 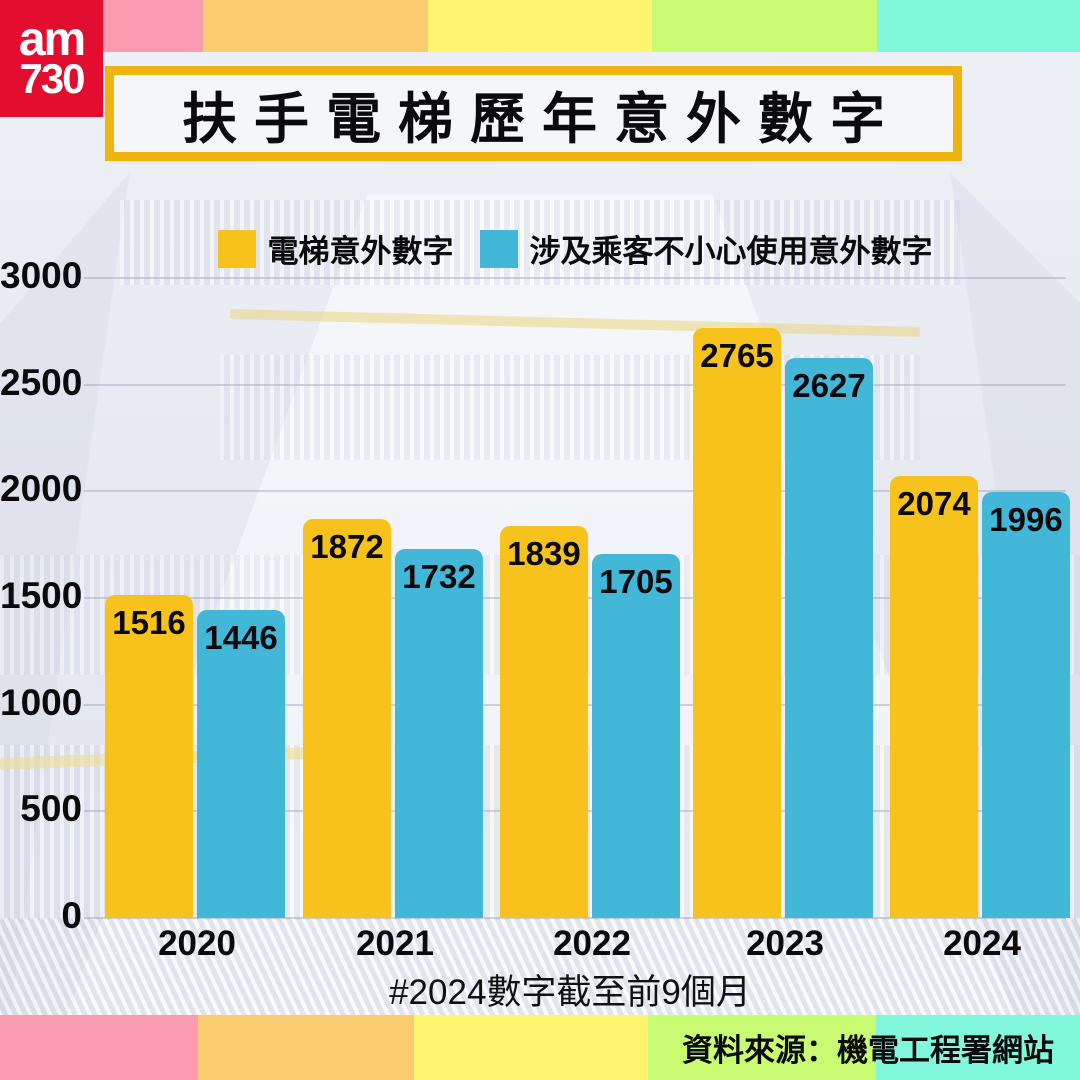 I want to click on bar-value-label: 1732, so click(x=439, y=576).